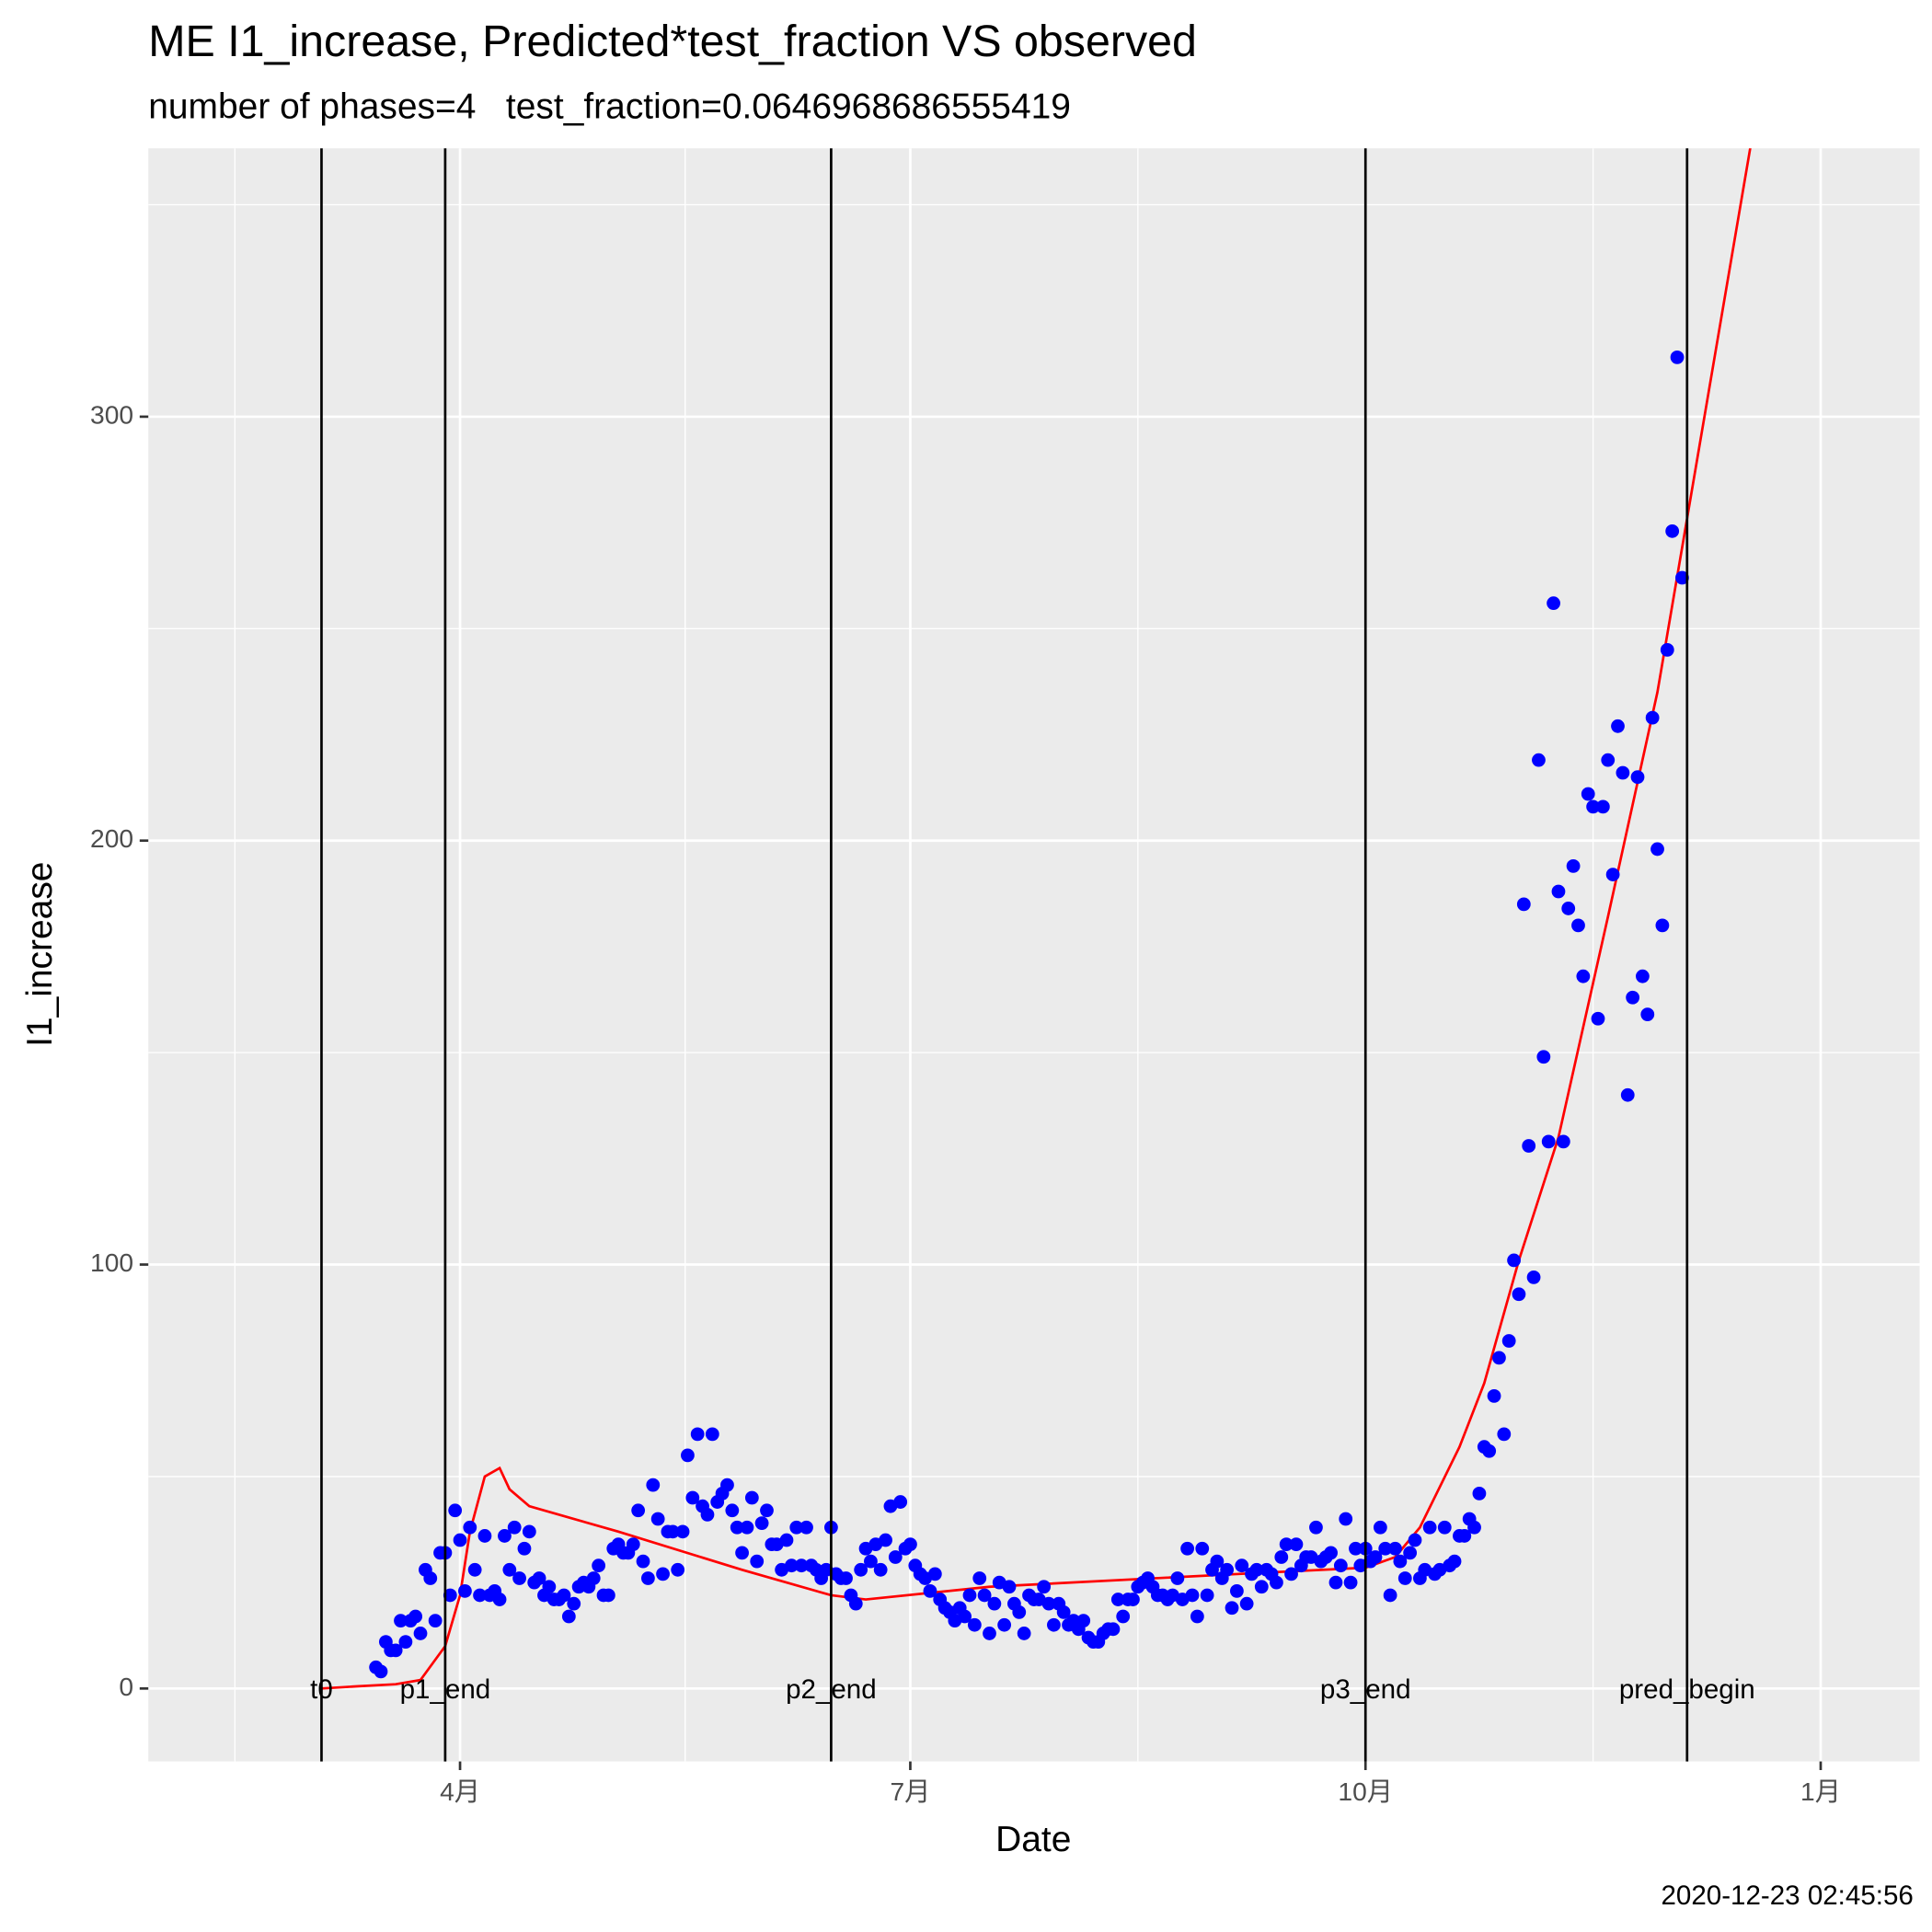 The height and width of the screenshot is (1932, 1932). What do you see at coordinates (1365, 1791) in the screenshot?
I see `x-tick-label: 10月` at bounding box center [1365, 1791].